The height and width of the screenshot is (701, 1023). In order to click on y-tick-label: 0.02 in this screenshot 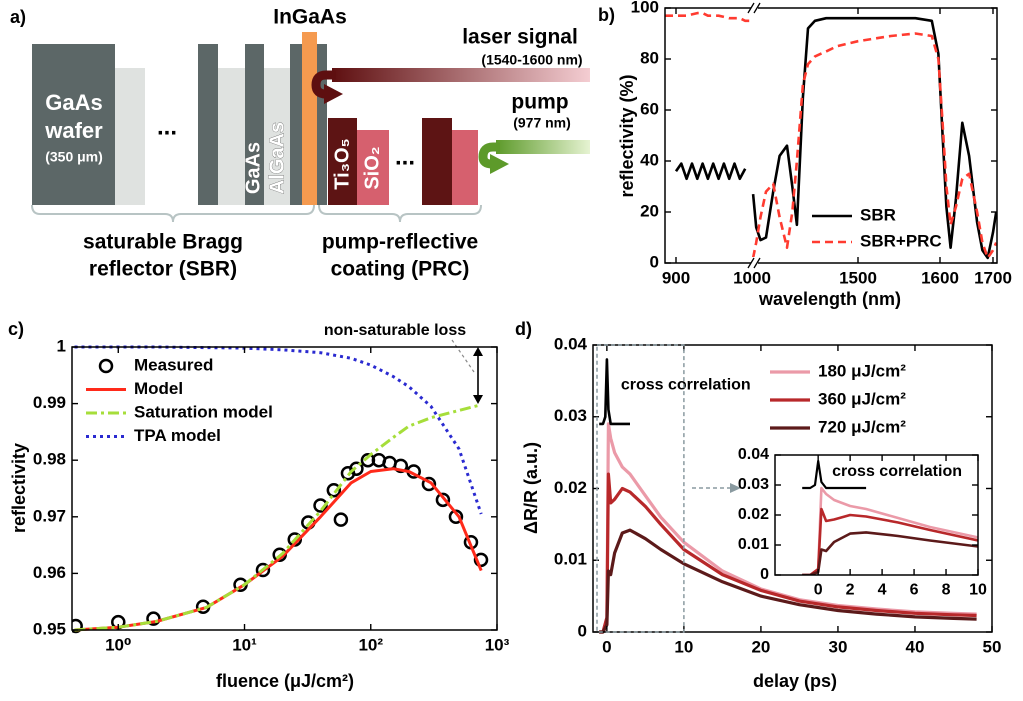, I will do `click(570, 487)`.